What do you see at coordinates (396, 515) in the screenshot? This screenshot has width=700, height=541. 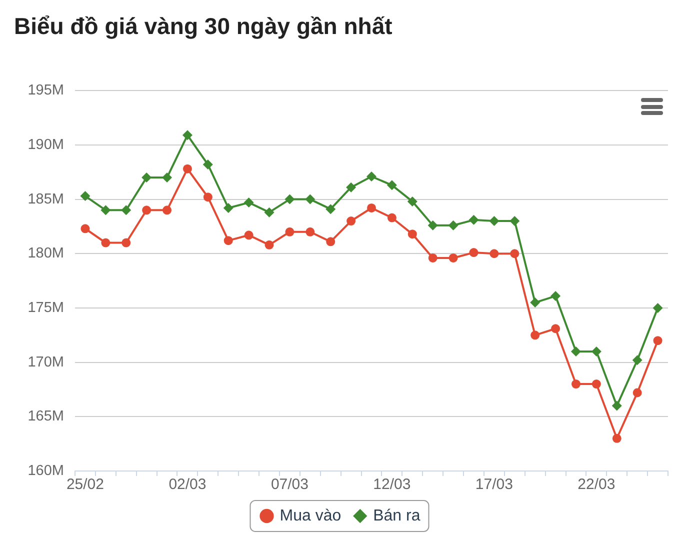 I see `legend-label: Bán ra` at bounding box center [396, 515].